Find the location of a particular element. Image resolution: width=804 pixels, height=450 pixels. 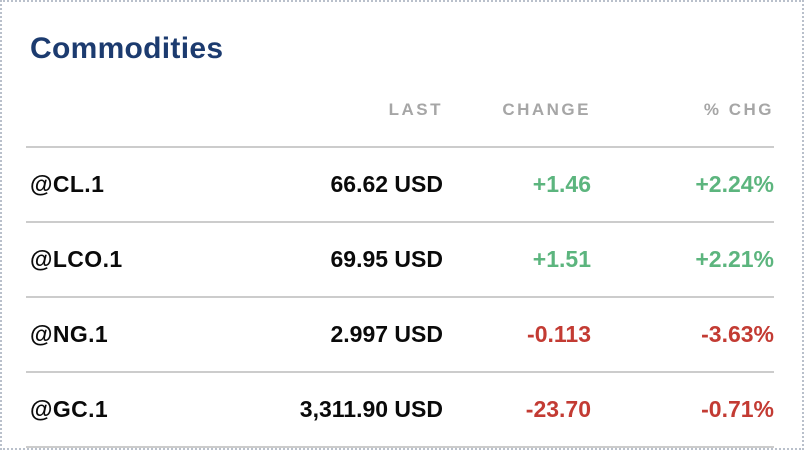

row-change: +1.51 is located at coordinates (561, 259).